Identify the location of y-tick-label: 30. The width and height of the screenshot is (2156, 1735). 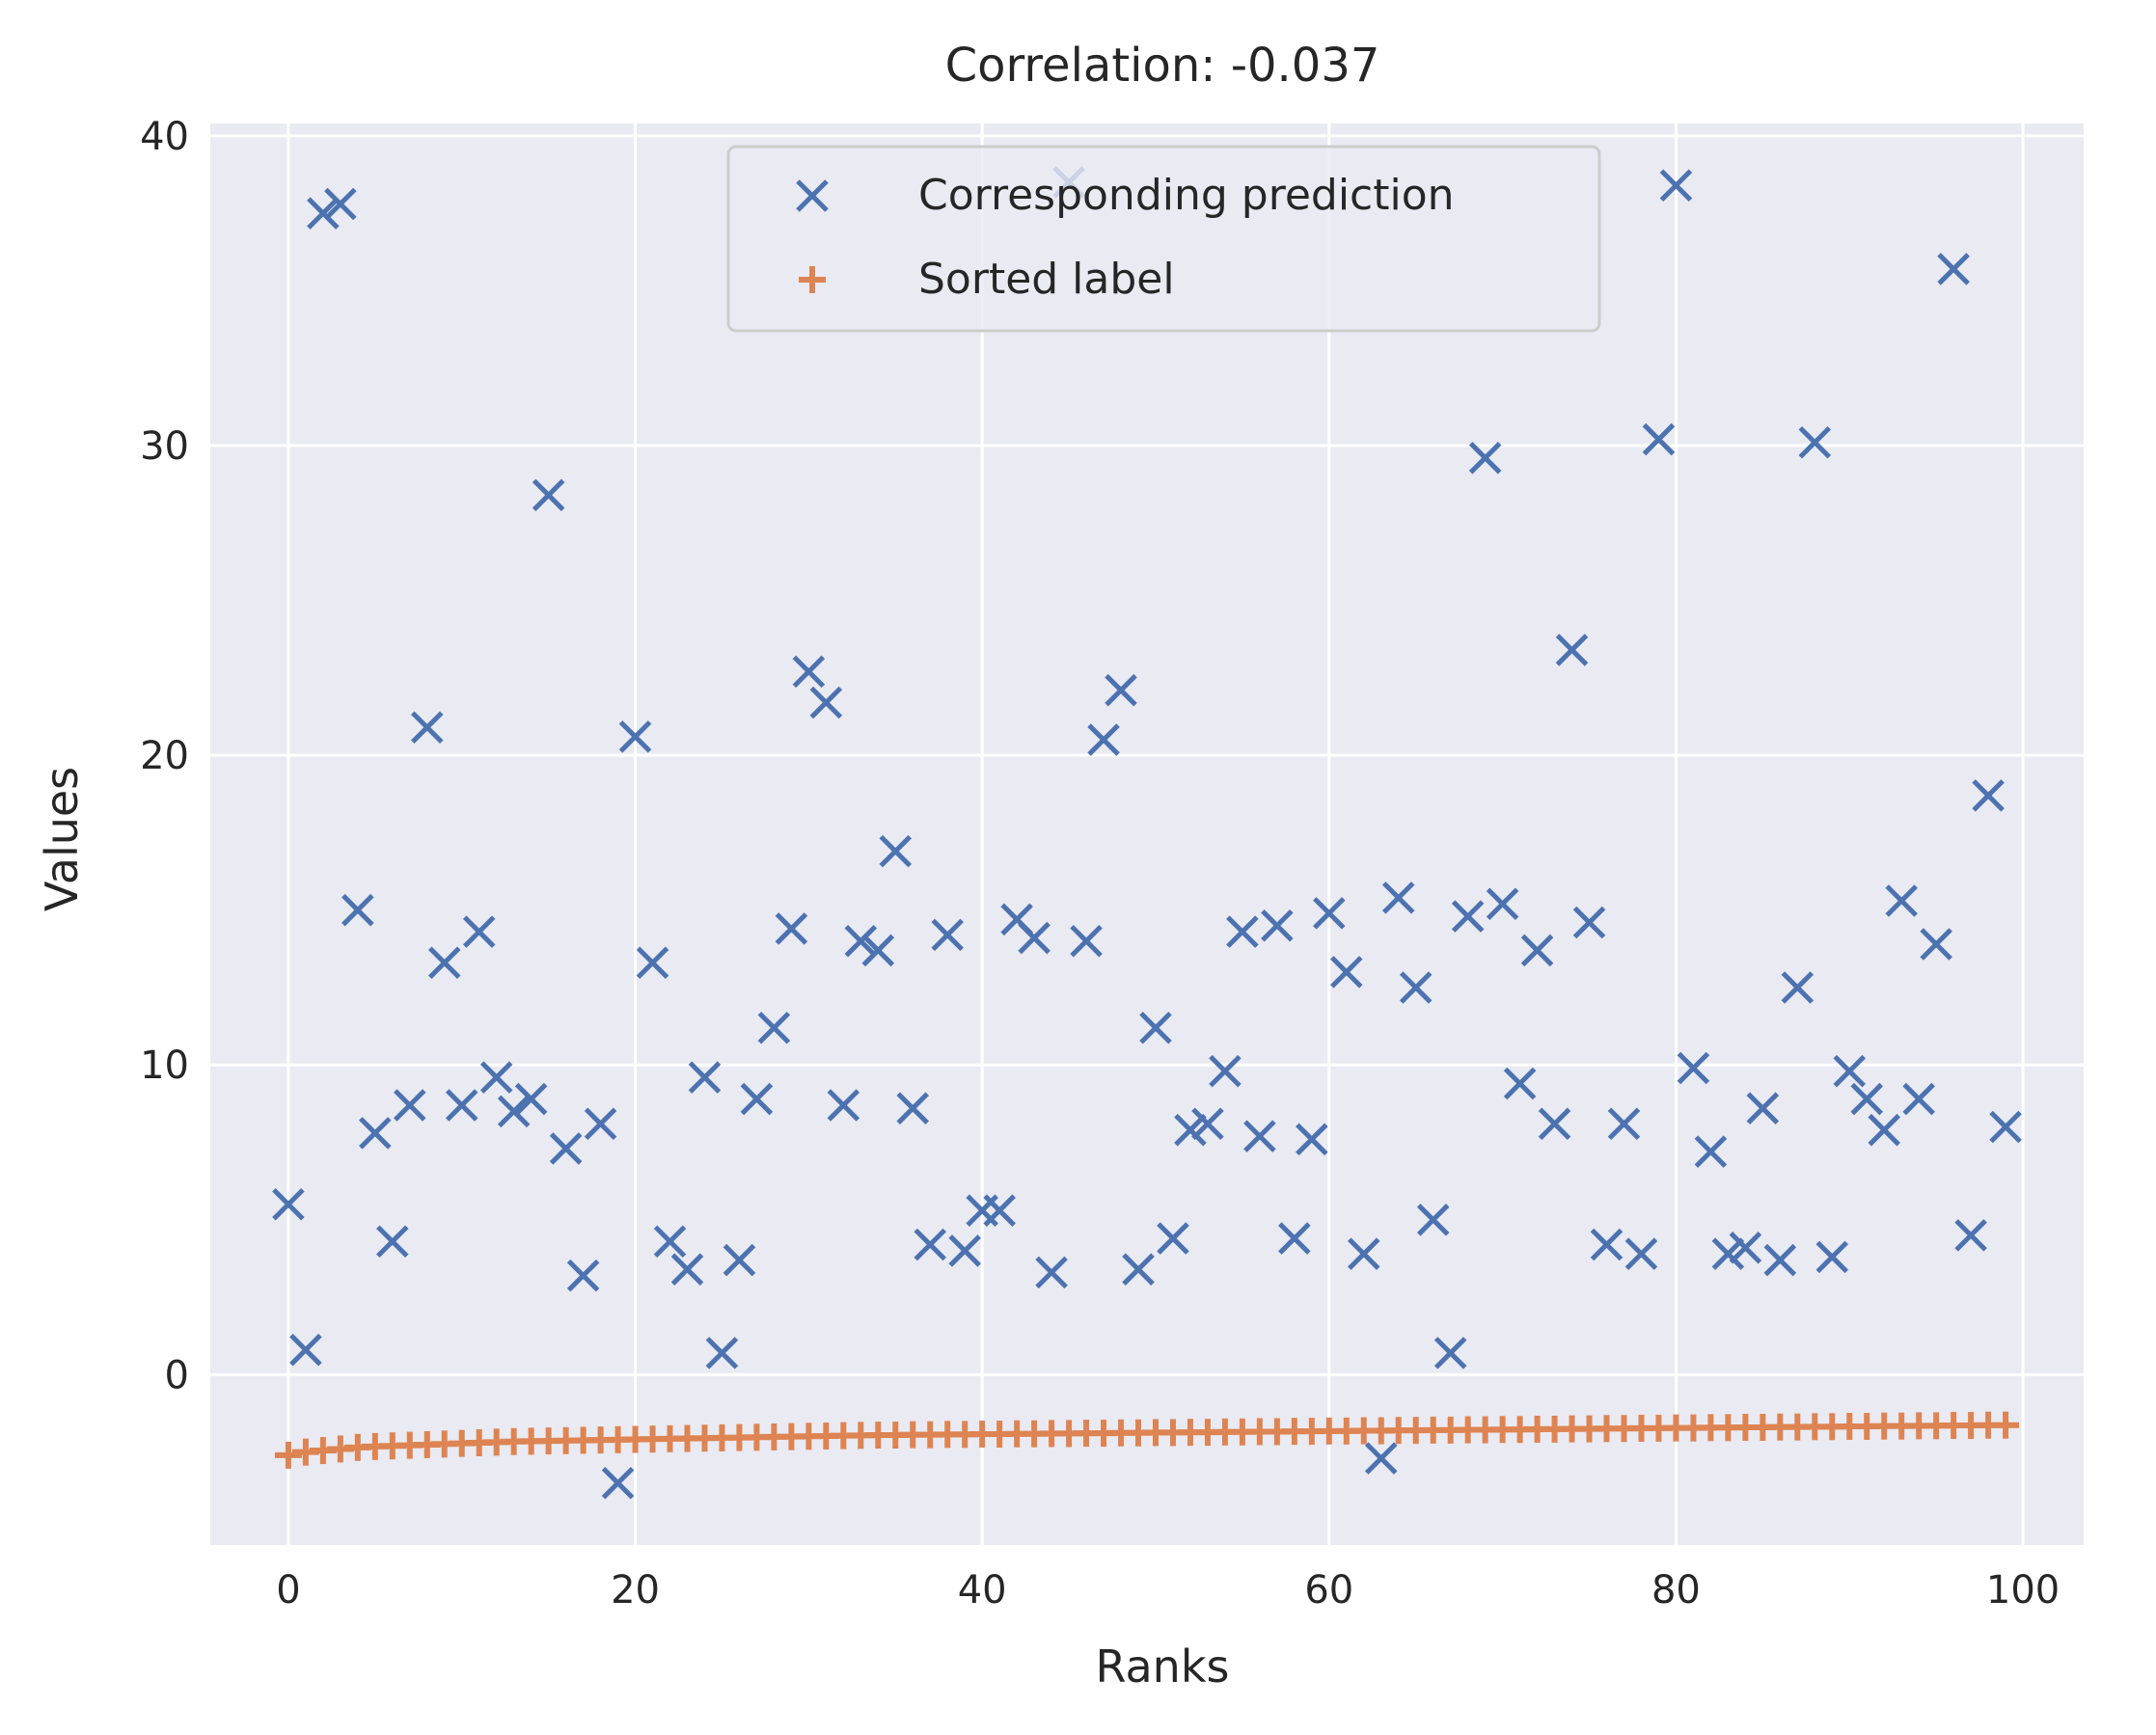
(164, 446).